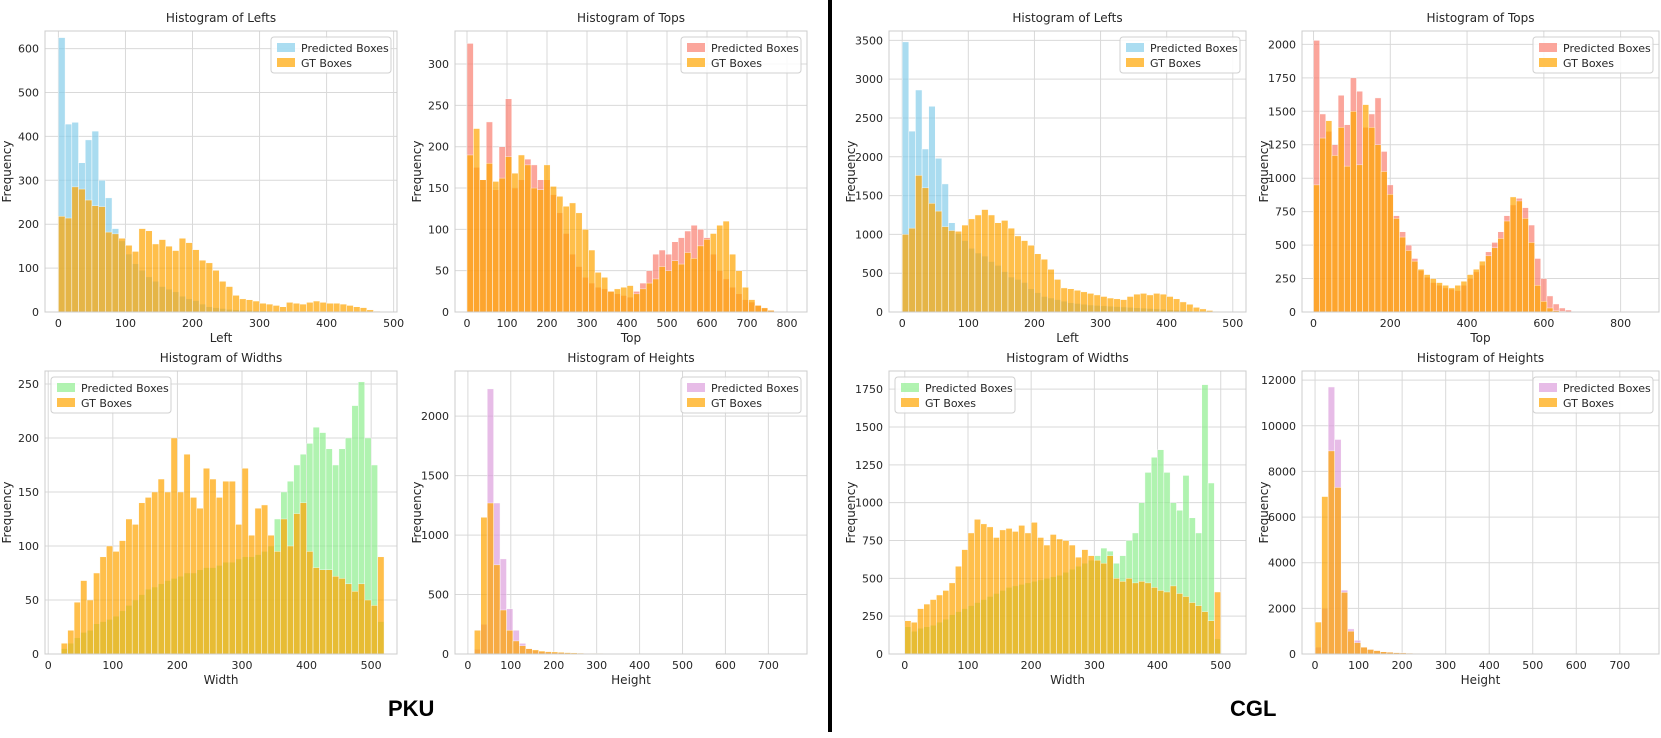 This screenshot has height=738, width=1661. Describe the element at coordinates (1282, 111) in the screenshot. I see `y-tick-label: 1500` at that location.